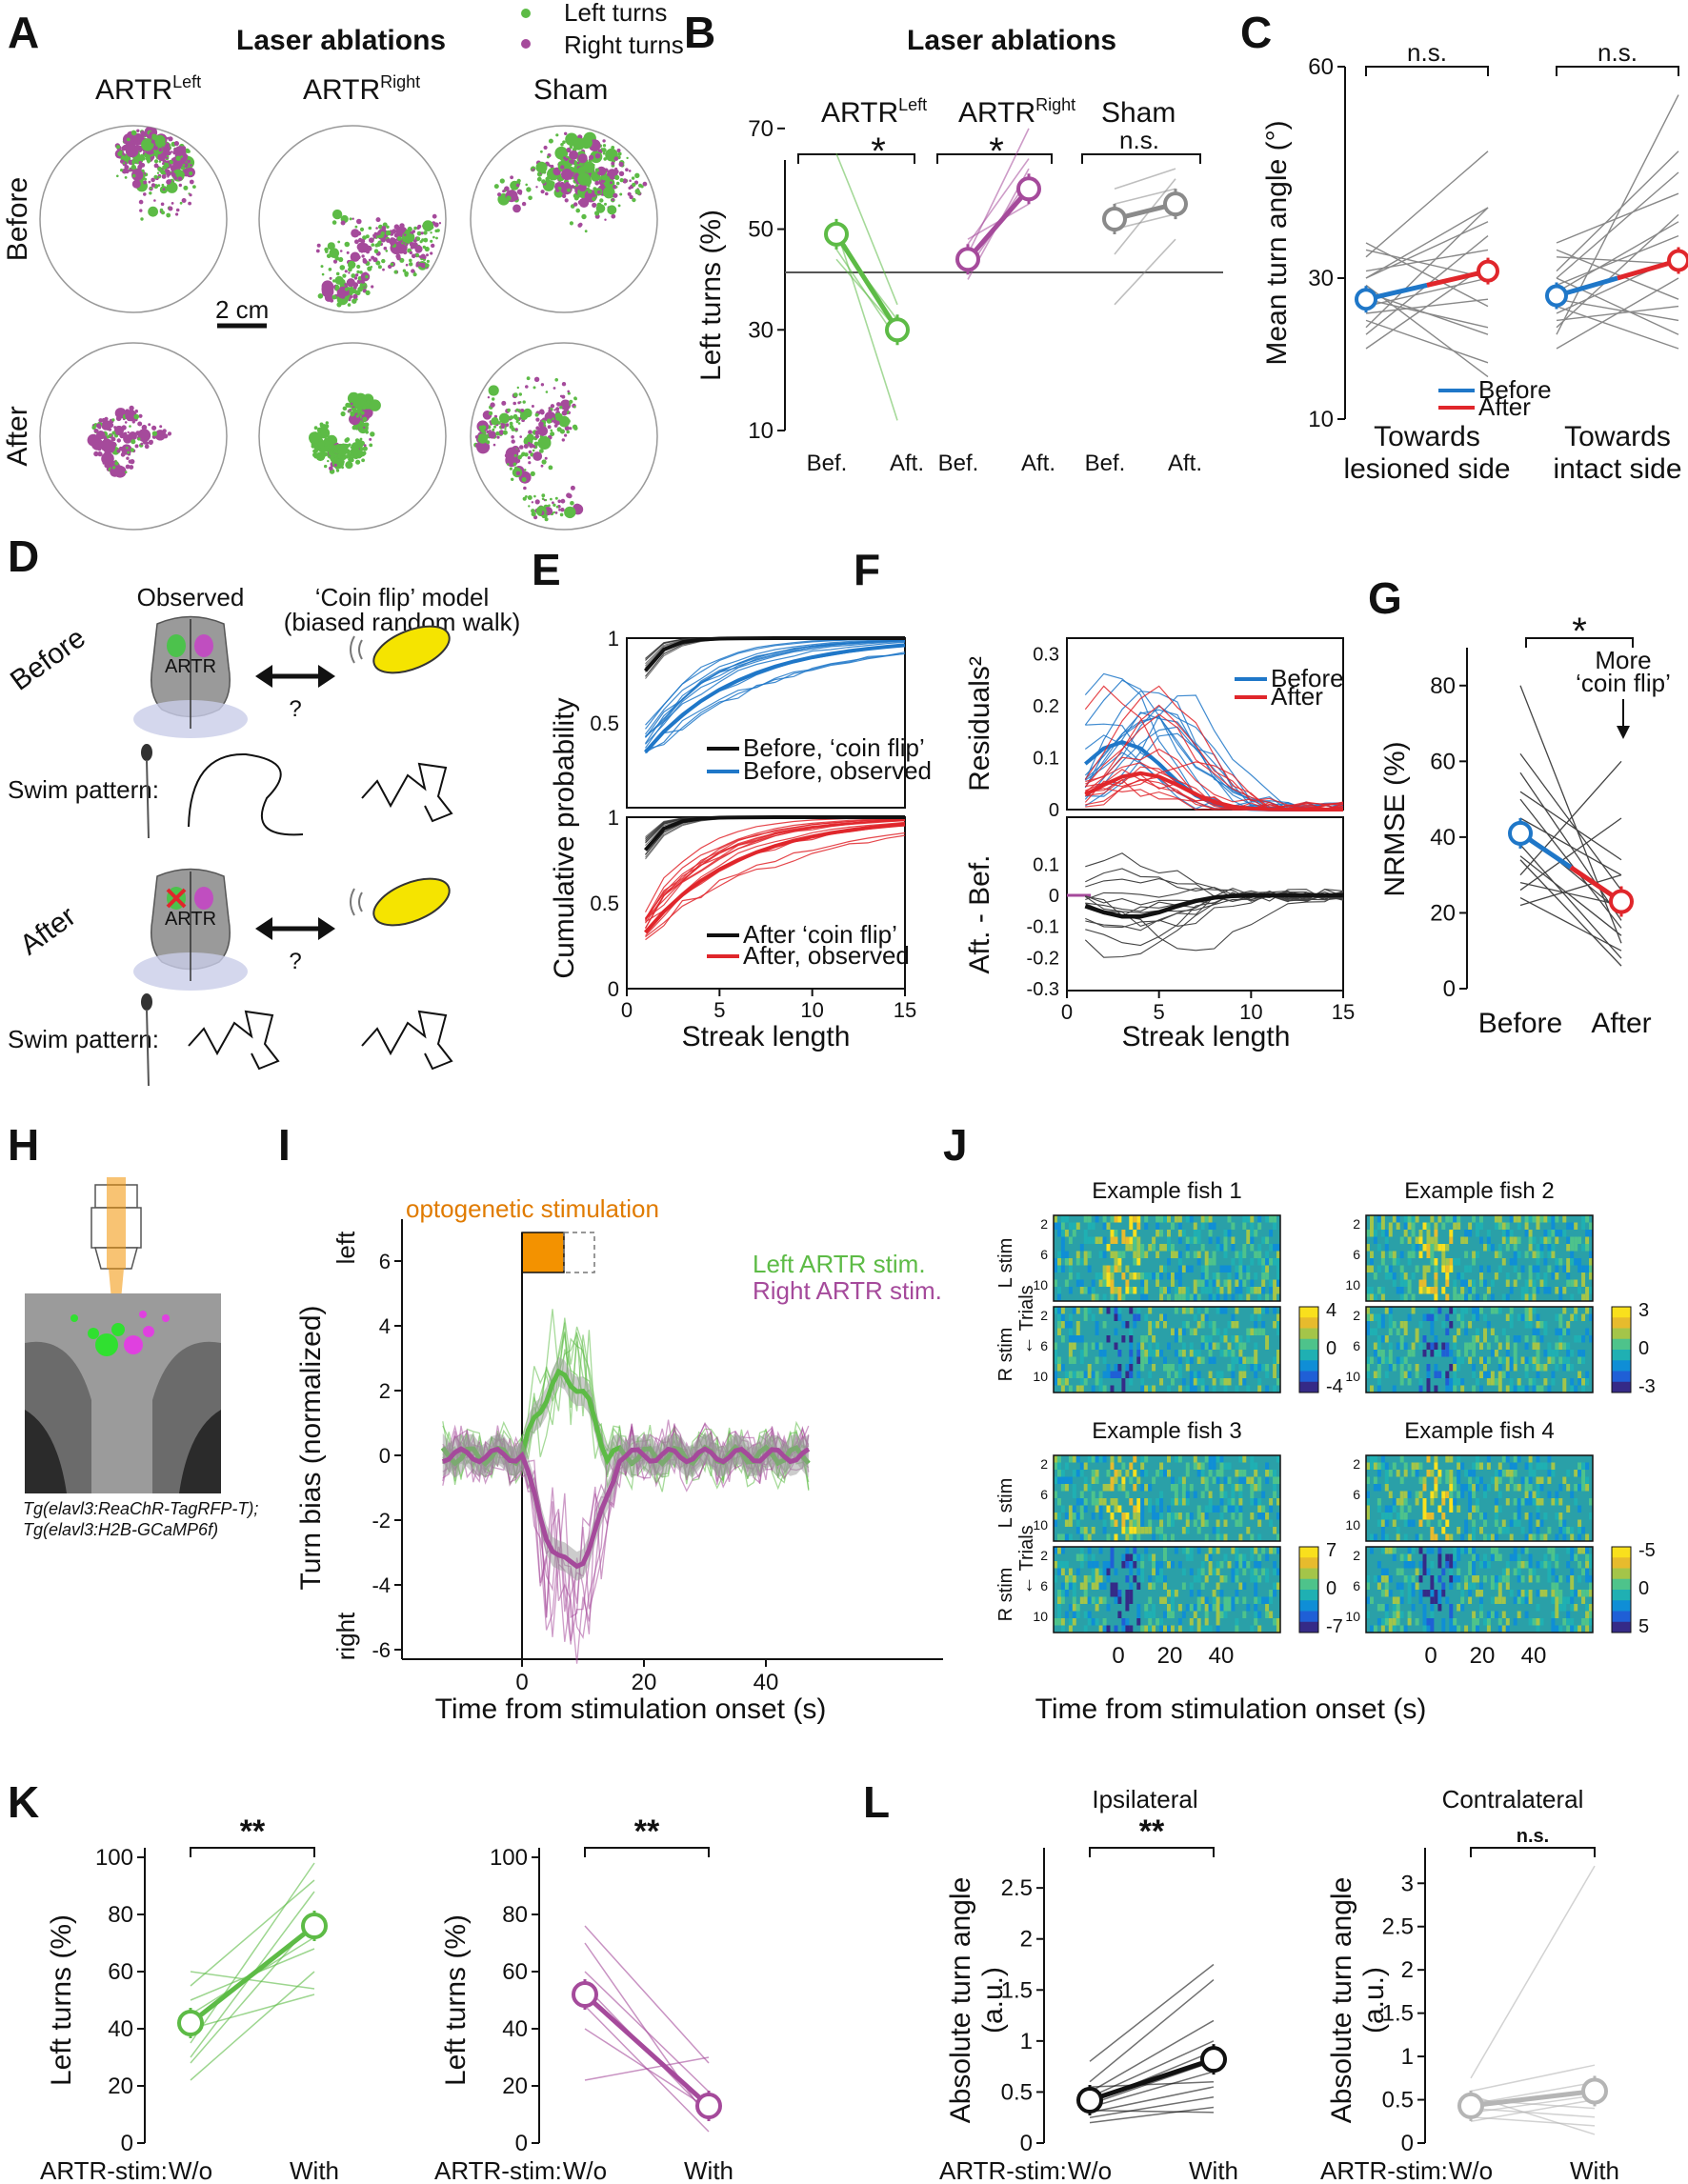  What do you see at coordinates (1331, 1588) in the screenshot?
I see `colorbar-tick: 0` at bounding box center [1331, 1588].